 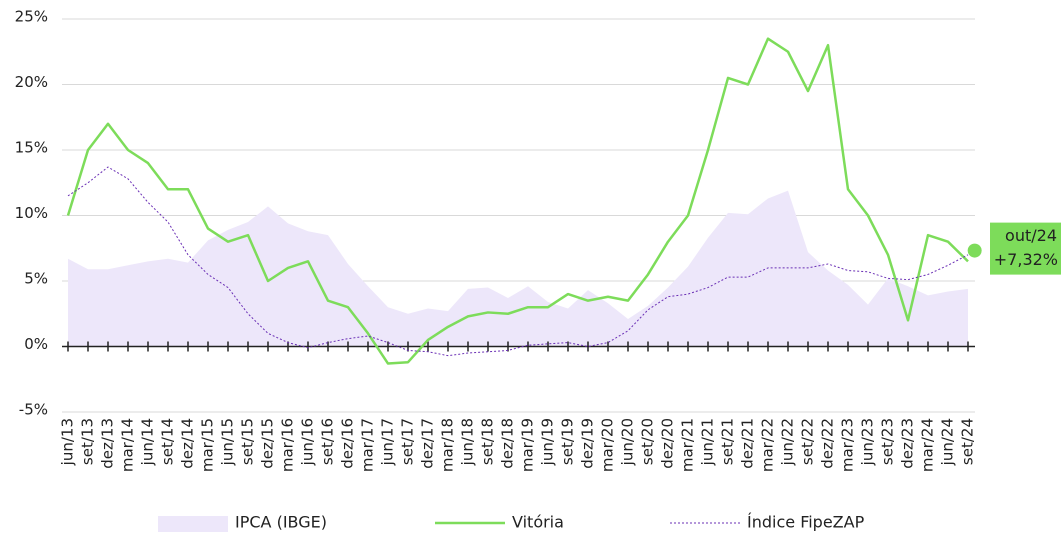 I want to click on legend-label: IPCA (IBGE), so click(x=281, y=522).